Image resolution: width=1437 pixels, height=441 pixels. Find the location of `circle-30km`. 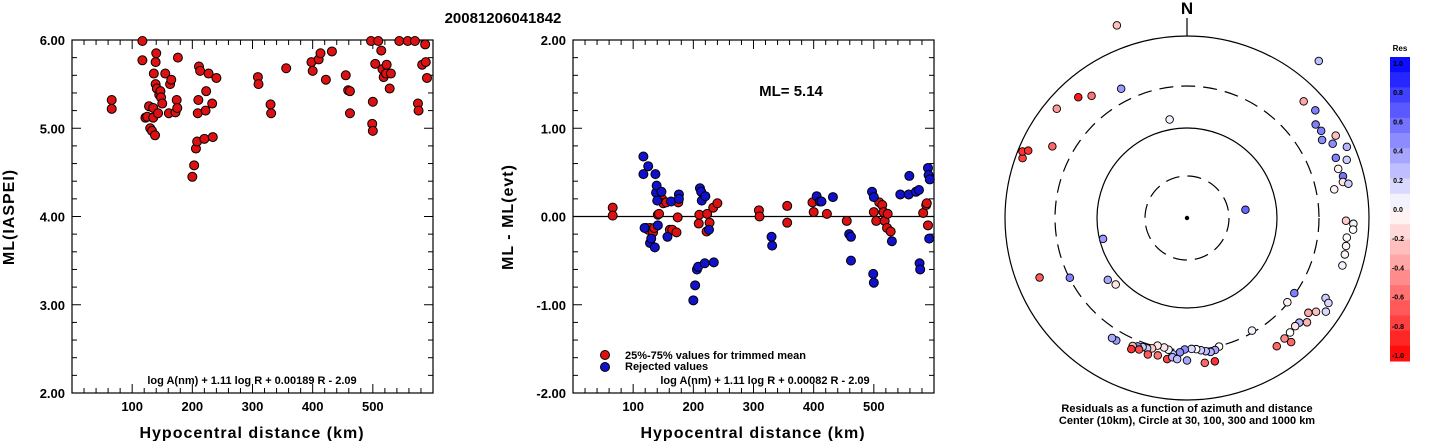

circle-30km is located at coordinates (1187, 218).